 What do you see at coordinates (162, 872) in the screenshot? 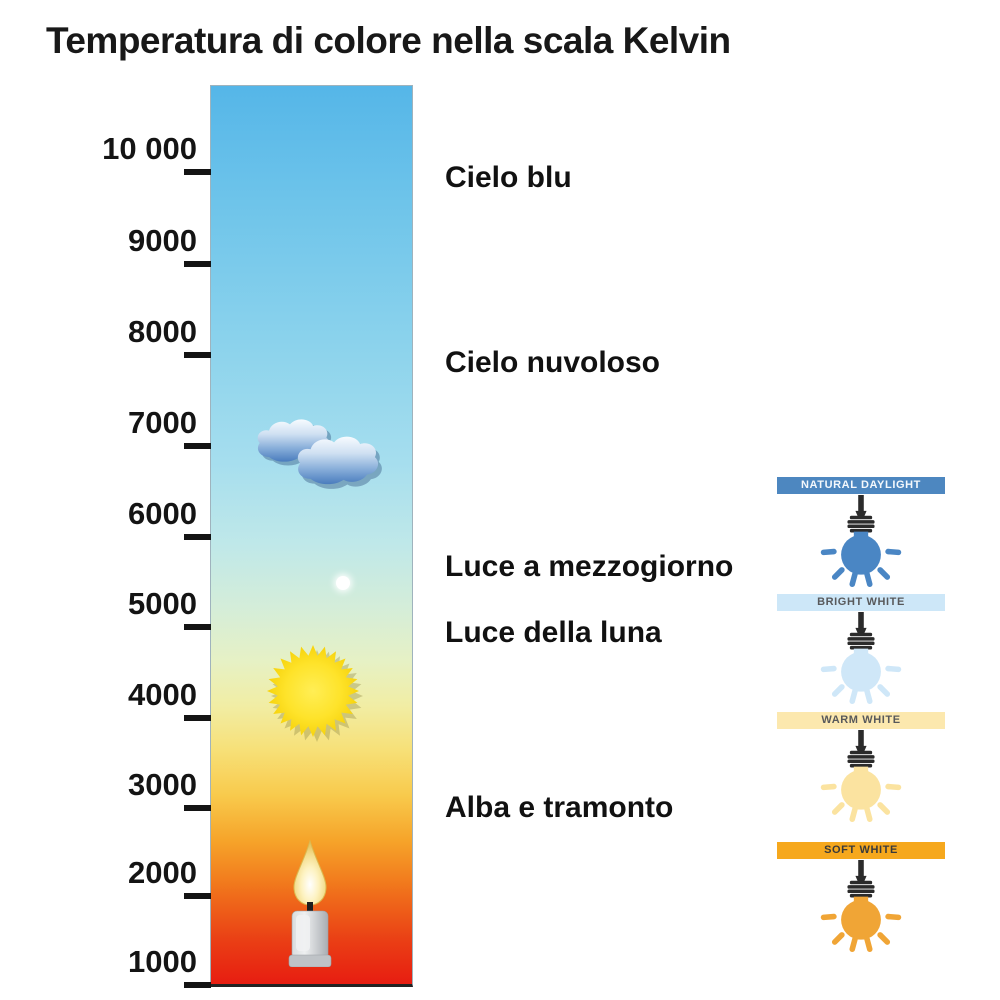
I see `tick-label: 2000` at bounding box center [162, 872].